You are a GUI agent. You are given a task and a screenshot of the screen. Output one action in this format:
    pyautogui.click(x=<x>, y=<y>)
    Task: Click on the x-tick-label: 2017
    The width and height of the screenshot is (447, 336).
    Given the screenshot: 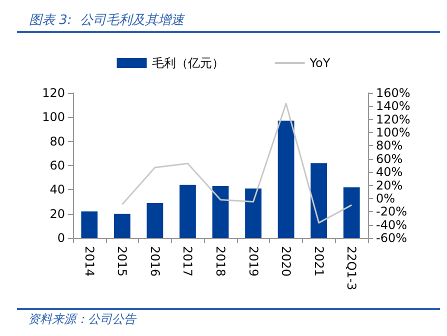 What is the action you would take?
    pyautogui.click(x=187, y=261)
    